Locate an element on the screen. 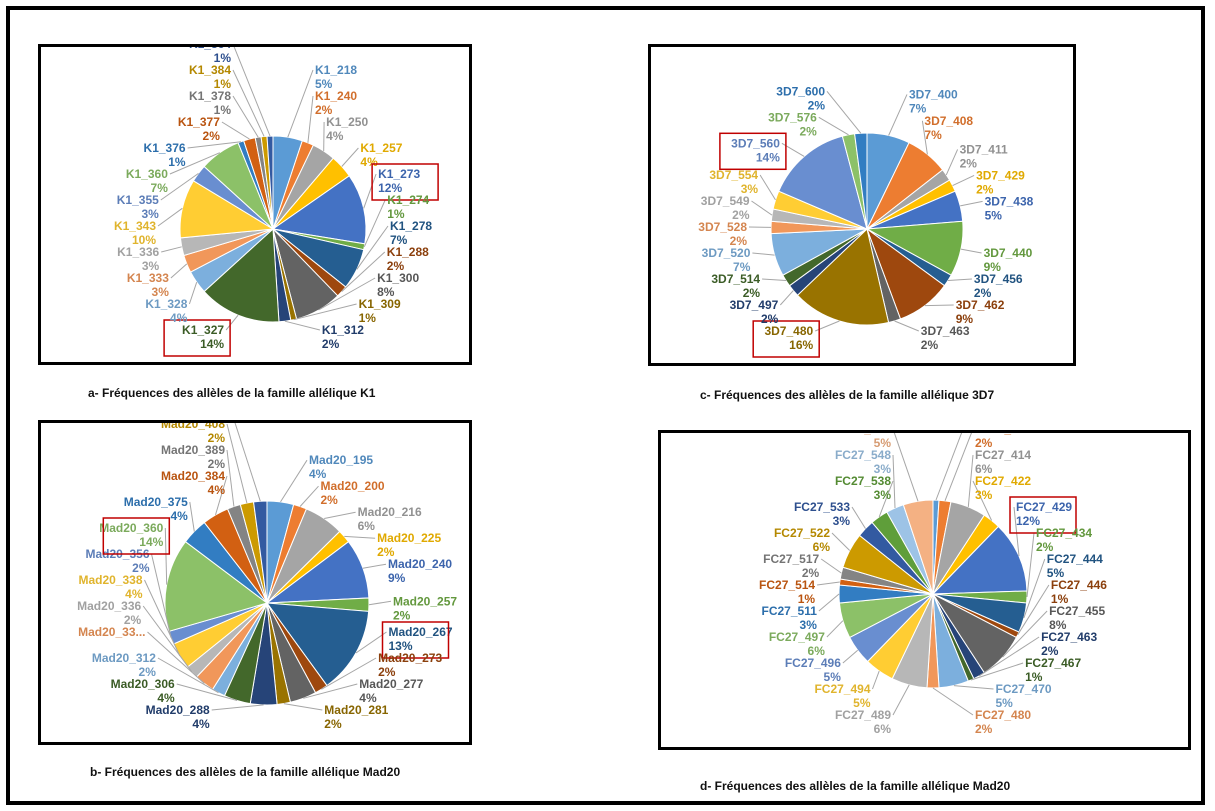 The width and height of the screenshot is (1215, 811). slice-value-label: 8% is located at coordinates (1058, 625).